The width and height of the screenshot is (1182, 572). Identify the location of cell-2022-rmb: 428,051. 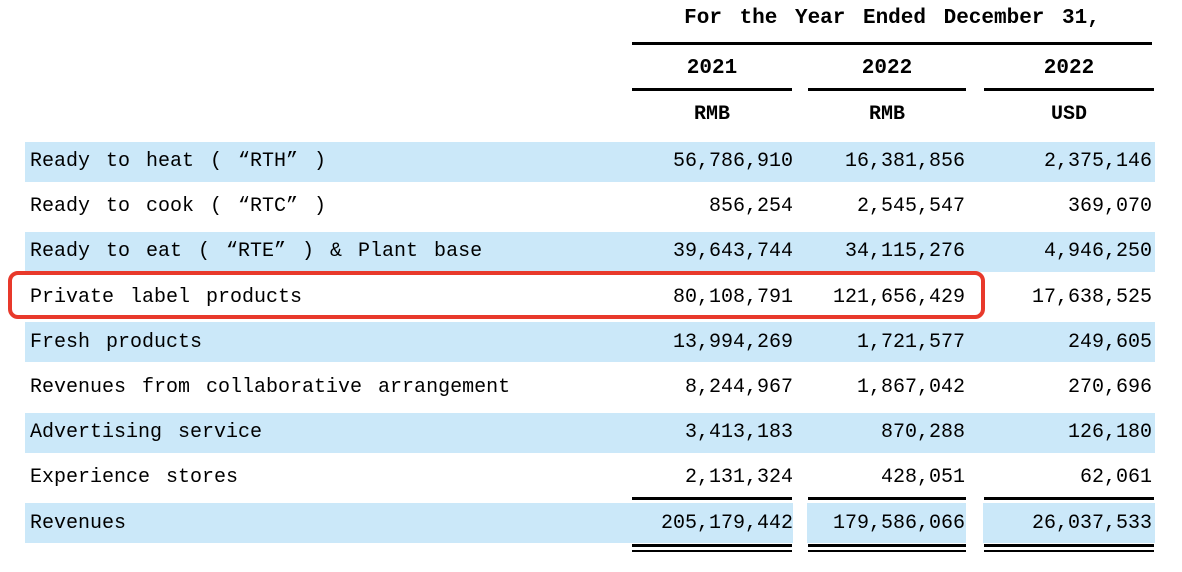
(922, 478).